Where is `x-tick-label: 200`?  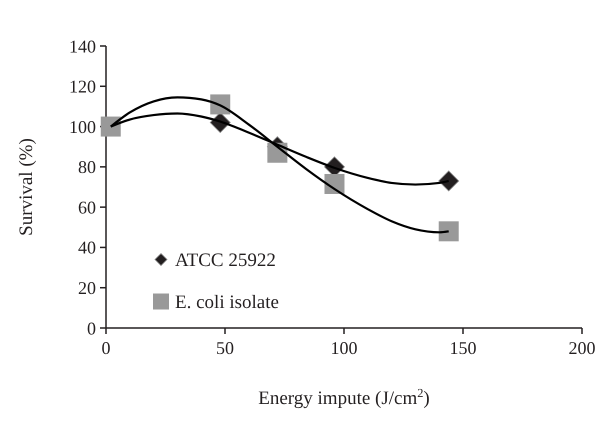 x-tick-label: 200 is located at coordinates (582, 348).